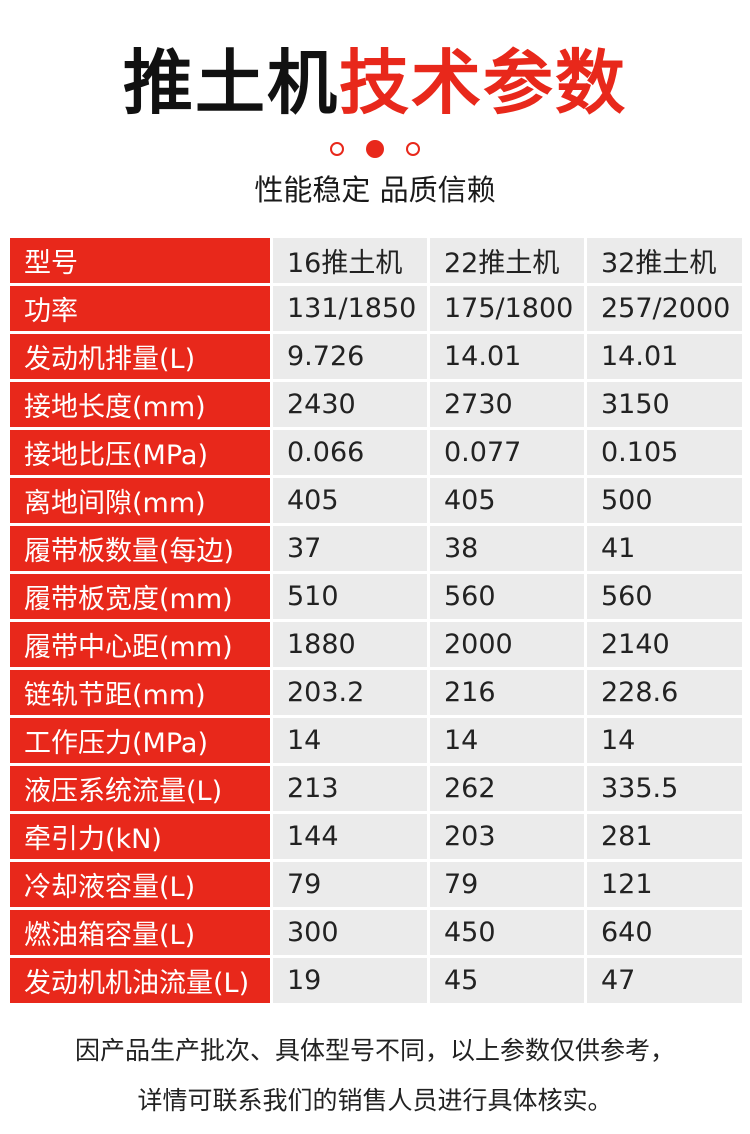 This screenshot has height=1134, width=750. I want to click on table-row: 发动机排量(L) 9.726 14.01 14.01, so click(376, 356).